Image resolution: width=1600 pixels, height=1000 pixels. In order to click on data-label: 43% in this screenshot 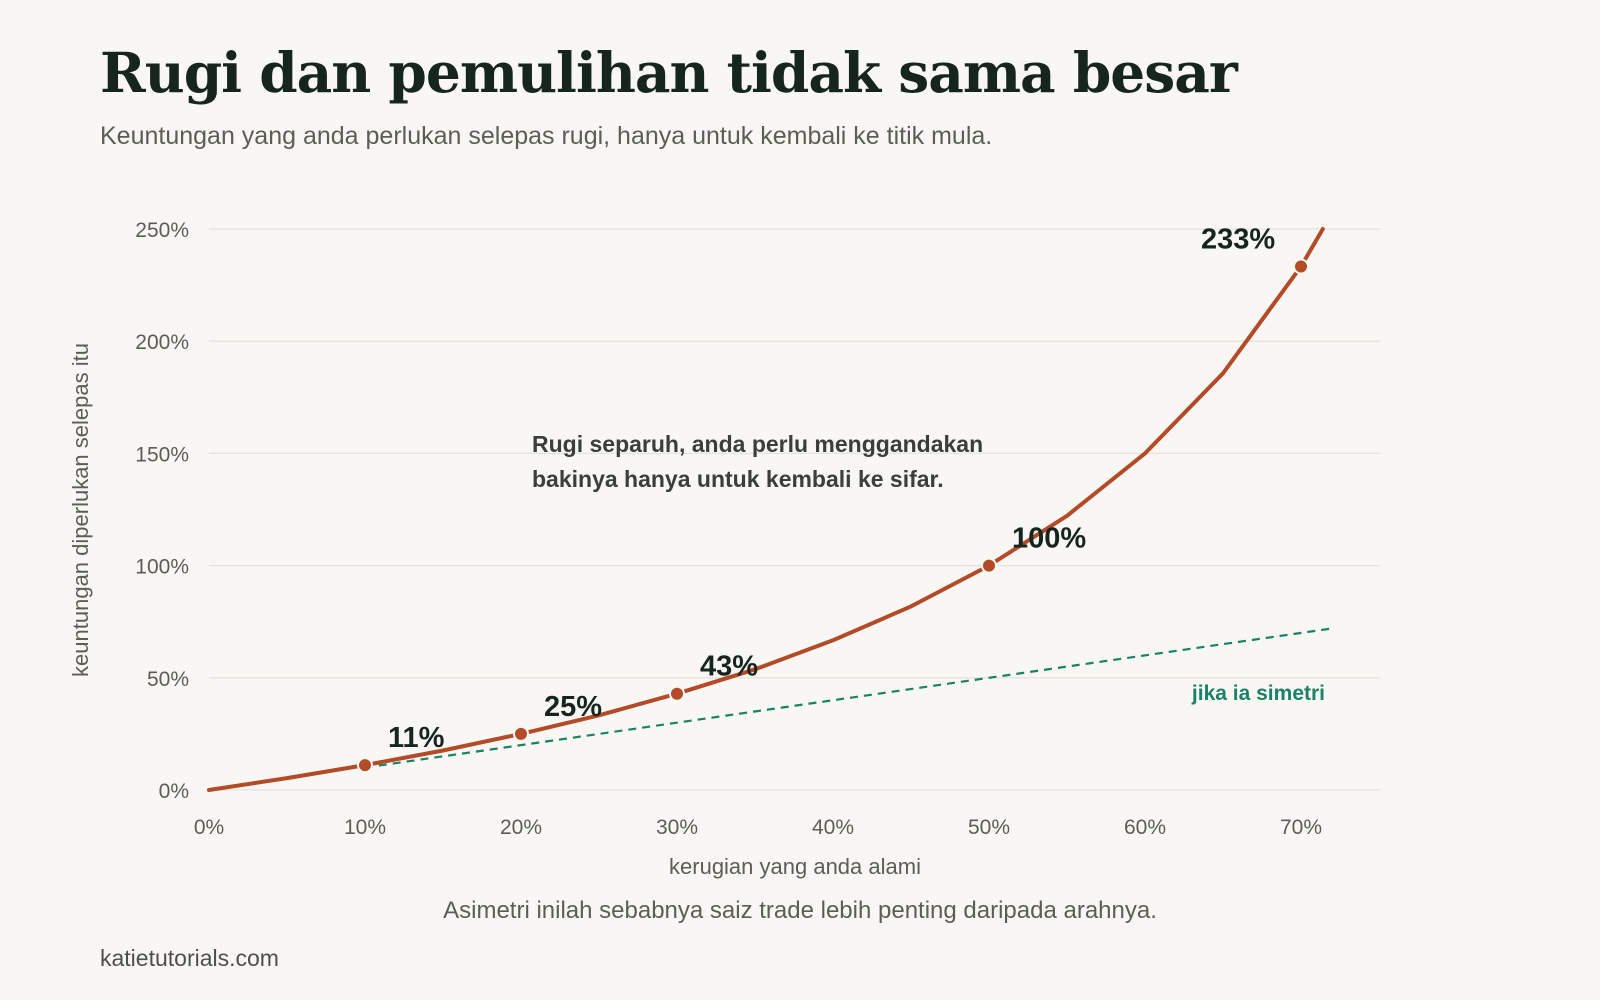, I will do `click(729, 667)`.